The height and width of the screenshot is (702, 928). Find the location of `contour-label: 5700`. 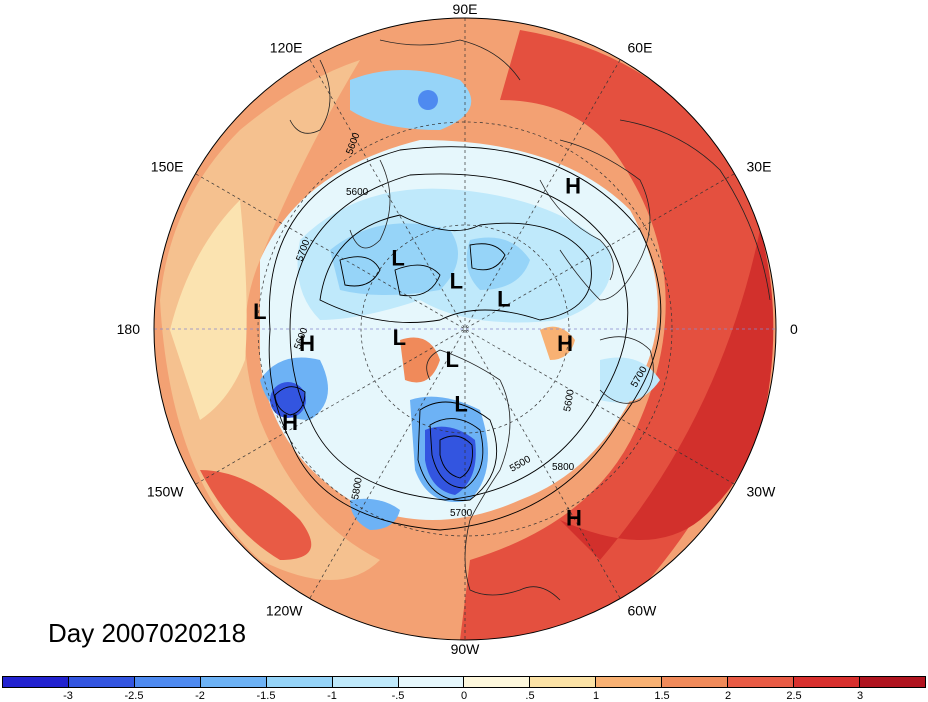

contour-label: 5700 is located at coordinates (461, 513).